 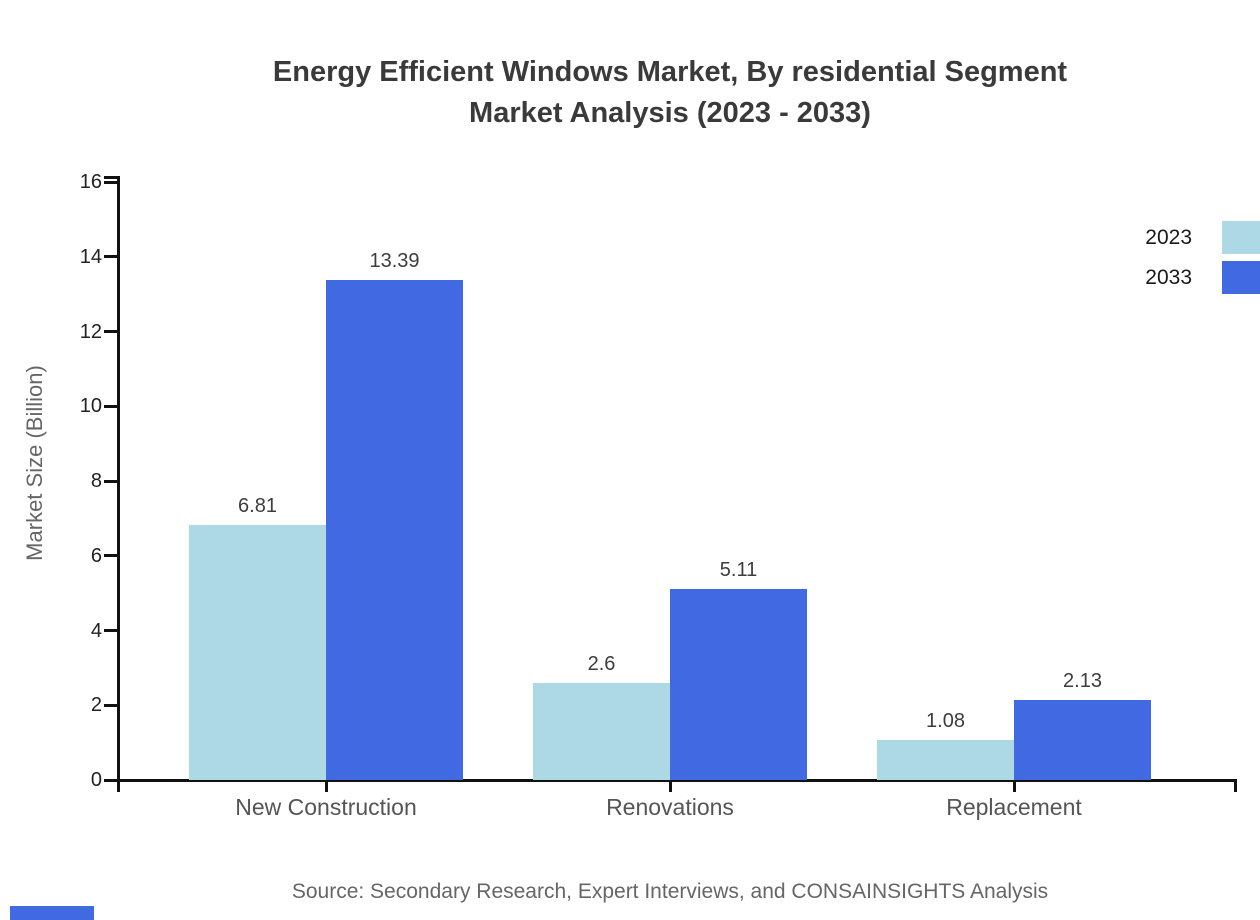 What do you see at coordinates (1241, 237) in the screenshot?
I see `legend-swatch-2023` at bounding box center [1241, 237].